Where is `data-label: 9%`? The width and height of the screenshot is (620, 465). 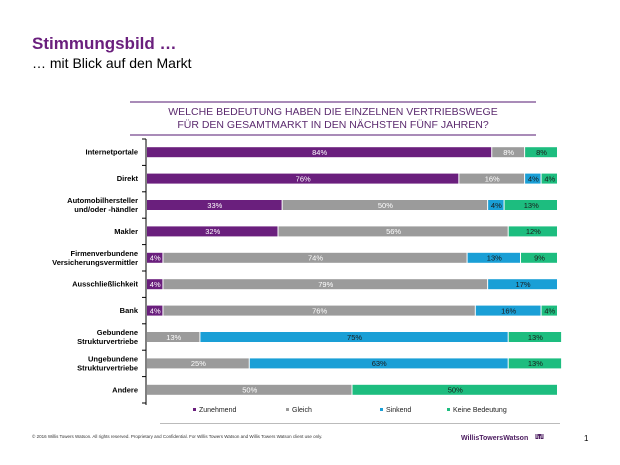
data-label: 9% is located at coordinates (539, 258).